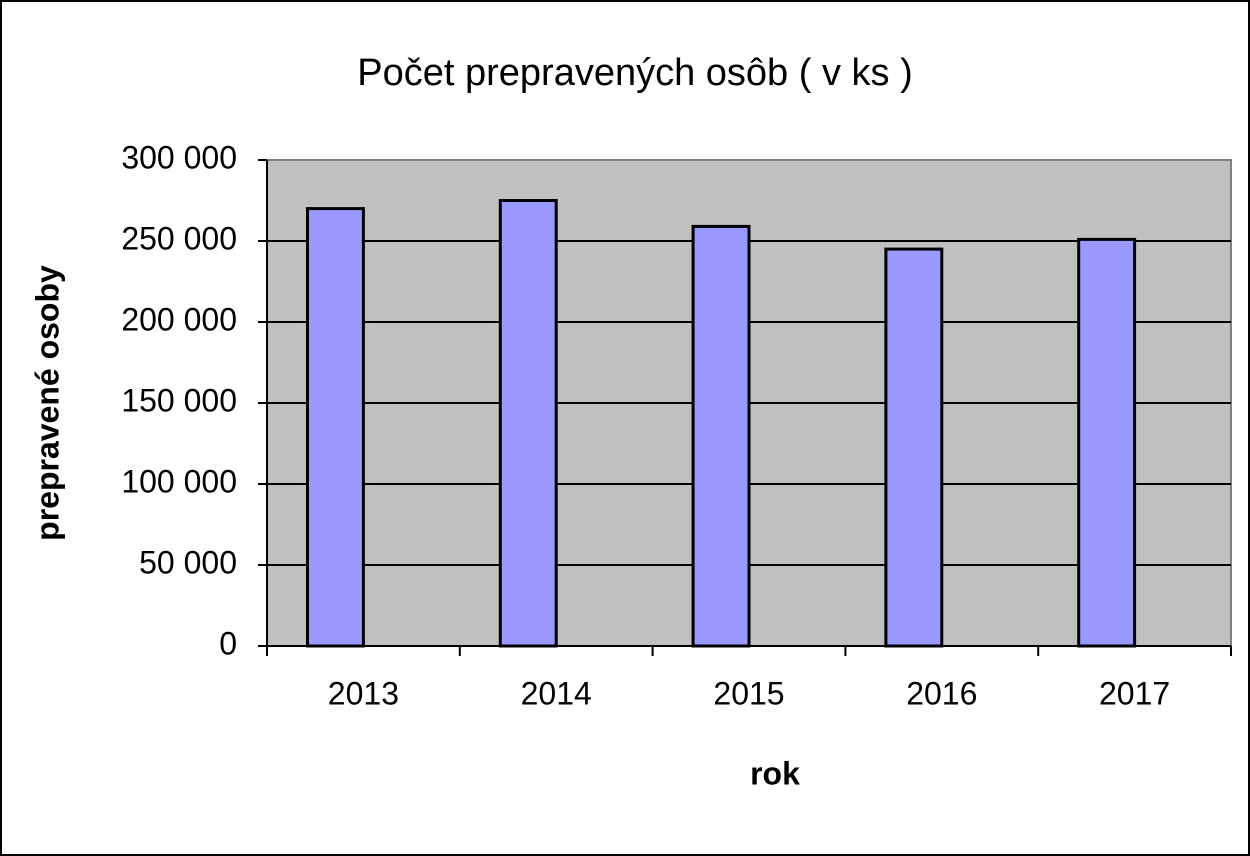 The width and height of the screenshot is (1250, 856). Describe the element at coordinates (634, 73) in the screenshot. I see `chart-title: Počet prepravených osôb ( v ks )` at that location.